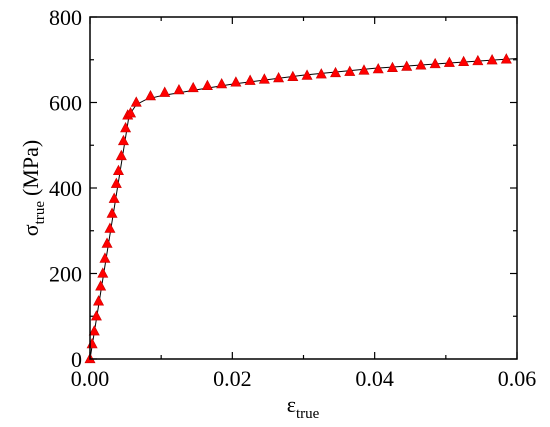 Image resolution: width=550 pixels, height=427 pixels. I want to click on y-tick-label: 400, so click(65, 188).